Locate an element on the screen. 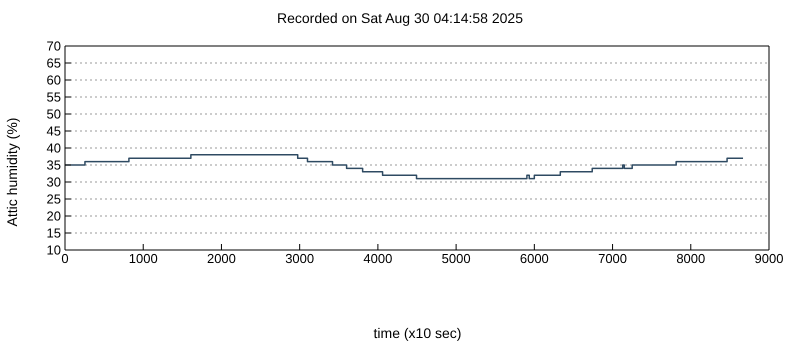 The image size is (800, 350). y-tick-label: 20 is located at coordinates (53, 216).